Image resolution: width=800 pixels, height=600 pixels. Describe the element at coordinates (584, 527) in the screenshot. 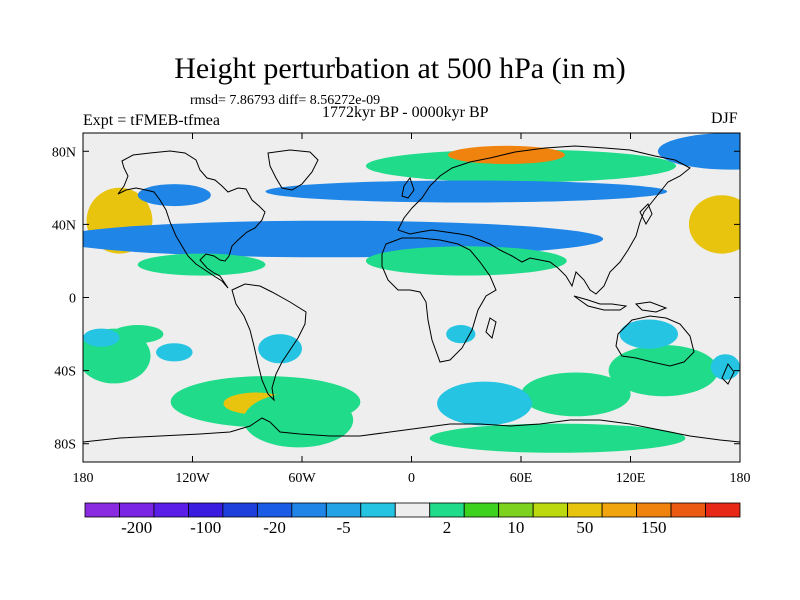

I see `colorbar-tick-label: 50` at that location.